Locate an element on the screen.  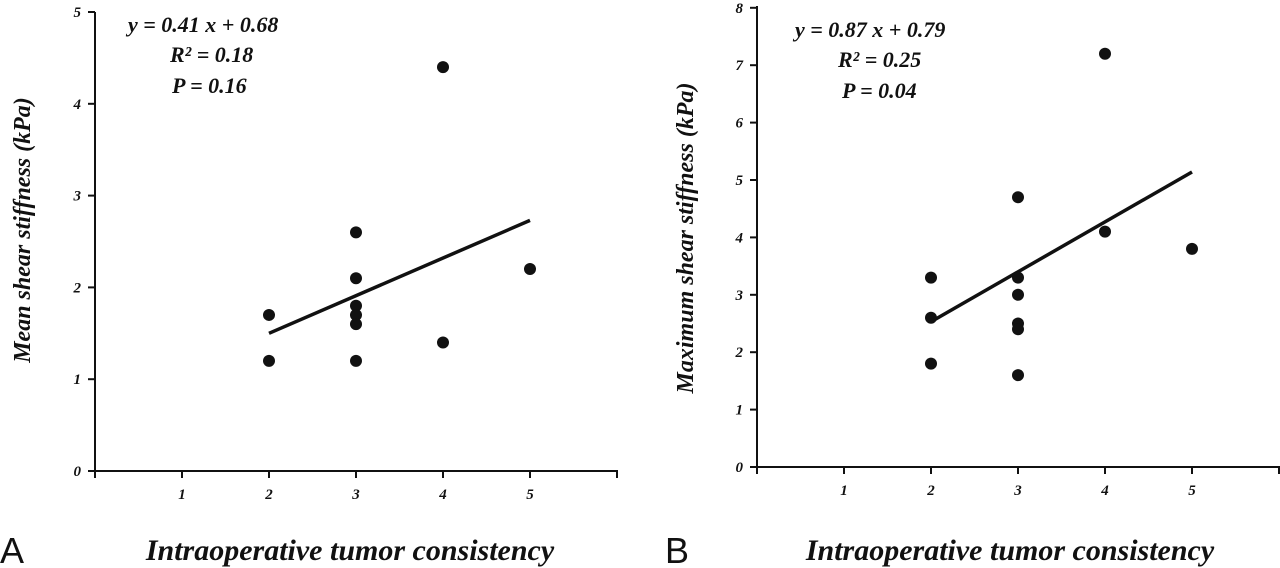
chart-a-x-axis-label: Intraoperative tumor consistency is located at coordinates (350, 550).